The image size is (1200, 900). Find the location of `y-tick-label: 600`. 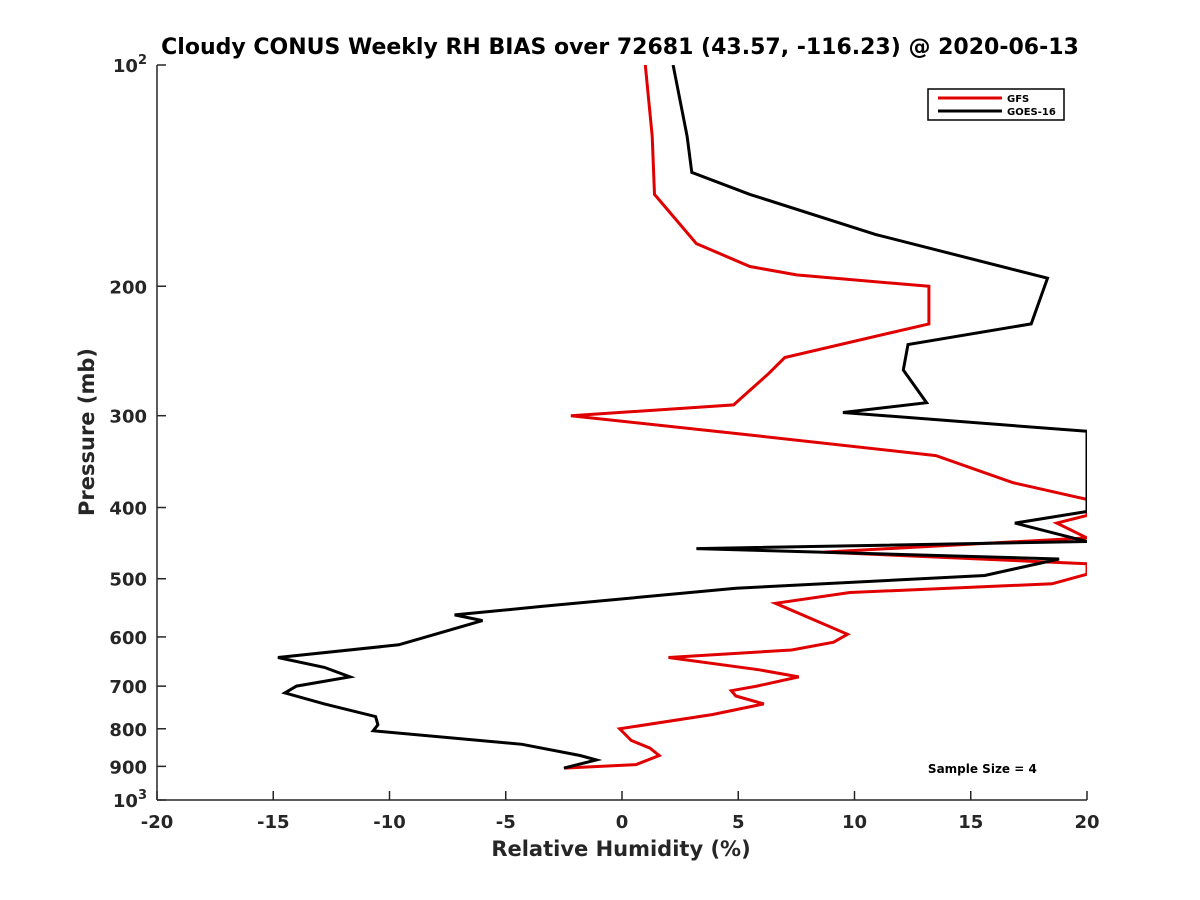

y-tick-label: 600 is located at coordinates (128, 638).